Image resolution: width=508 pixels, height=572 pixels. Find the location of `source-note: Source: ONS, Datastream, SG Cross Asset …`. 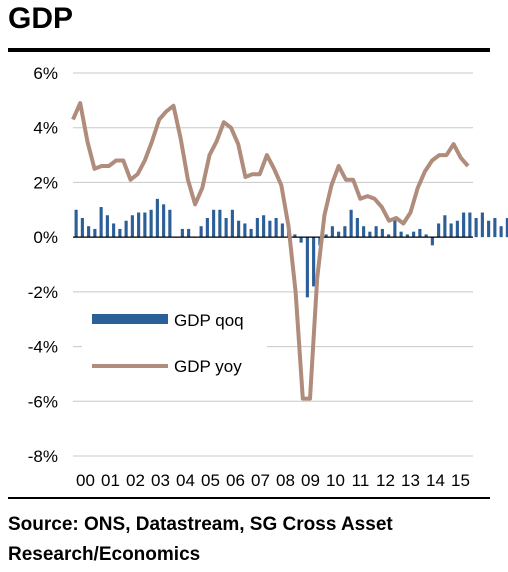

source-note: Source: ONS, Datastream, SG Cross Asset … is located at coordinates (200, 539).